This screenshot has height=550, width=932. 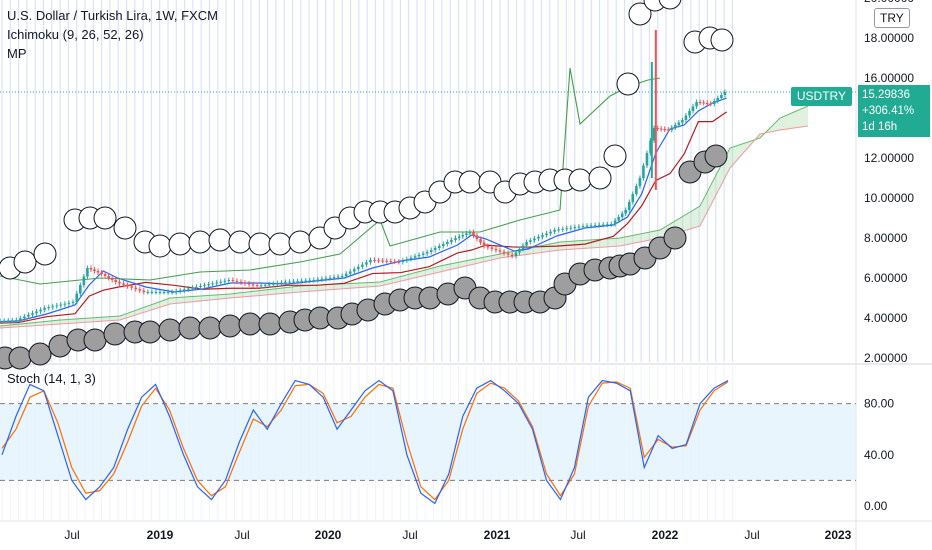 What do you see at coordinates (880, 127) in the screenshot?
I see `bar-countdown: 1d 16h` at bounding box center [880, 127].